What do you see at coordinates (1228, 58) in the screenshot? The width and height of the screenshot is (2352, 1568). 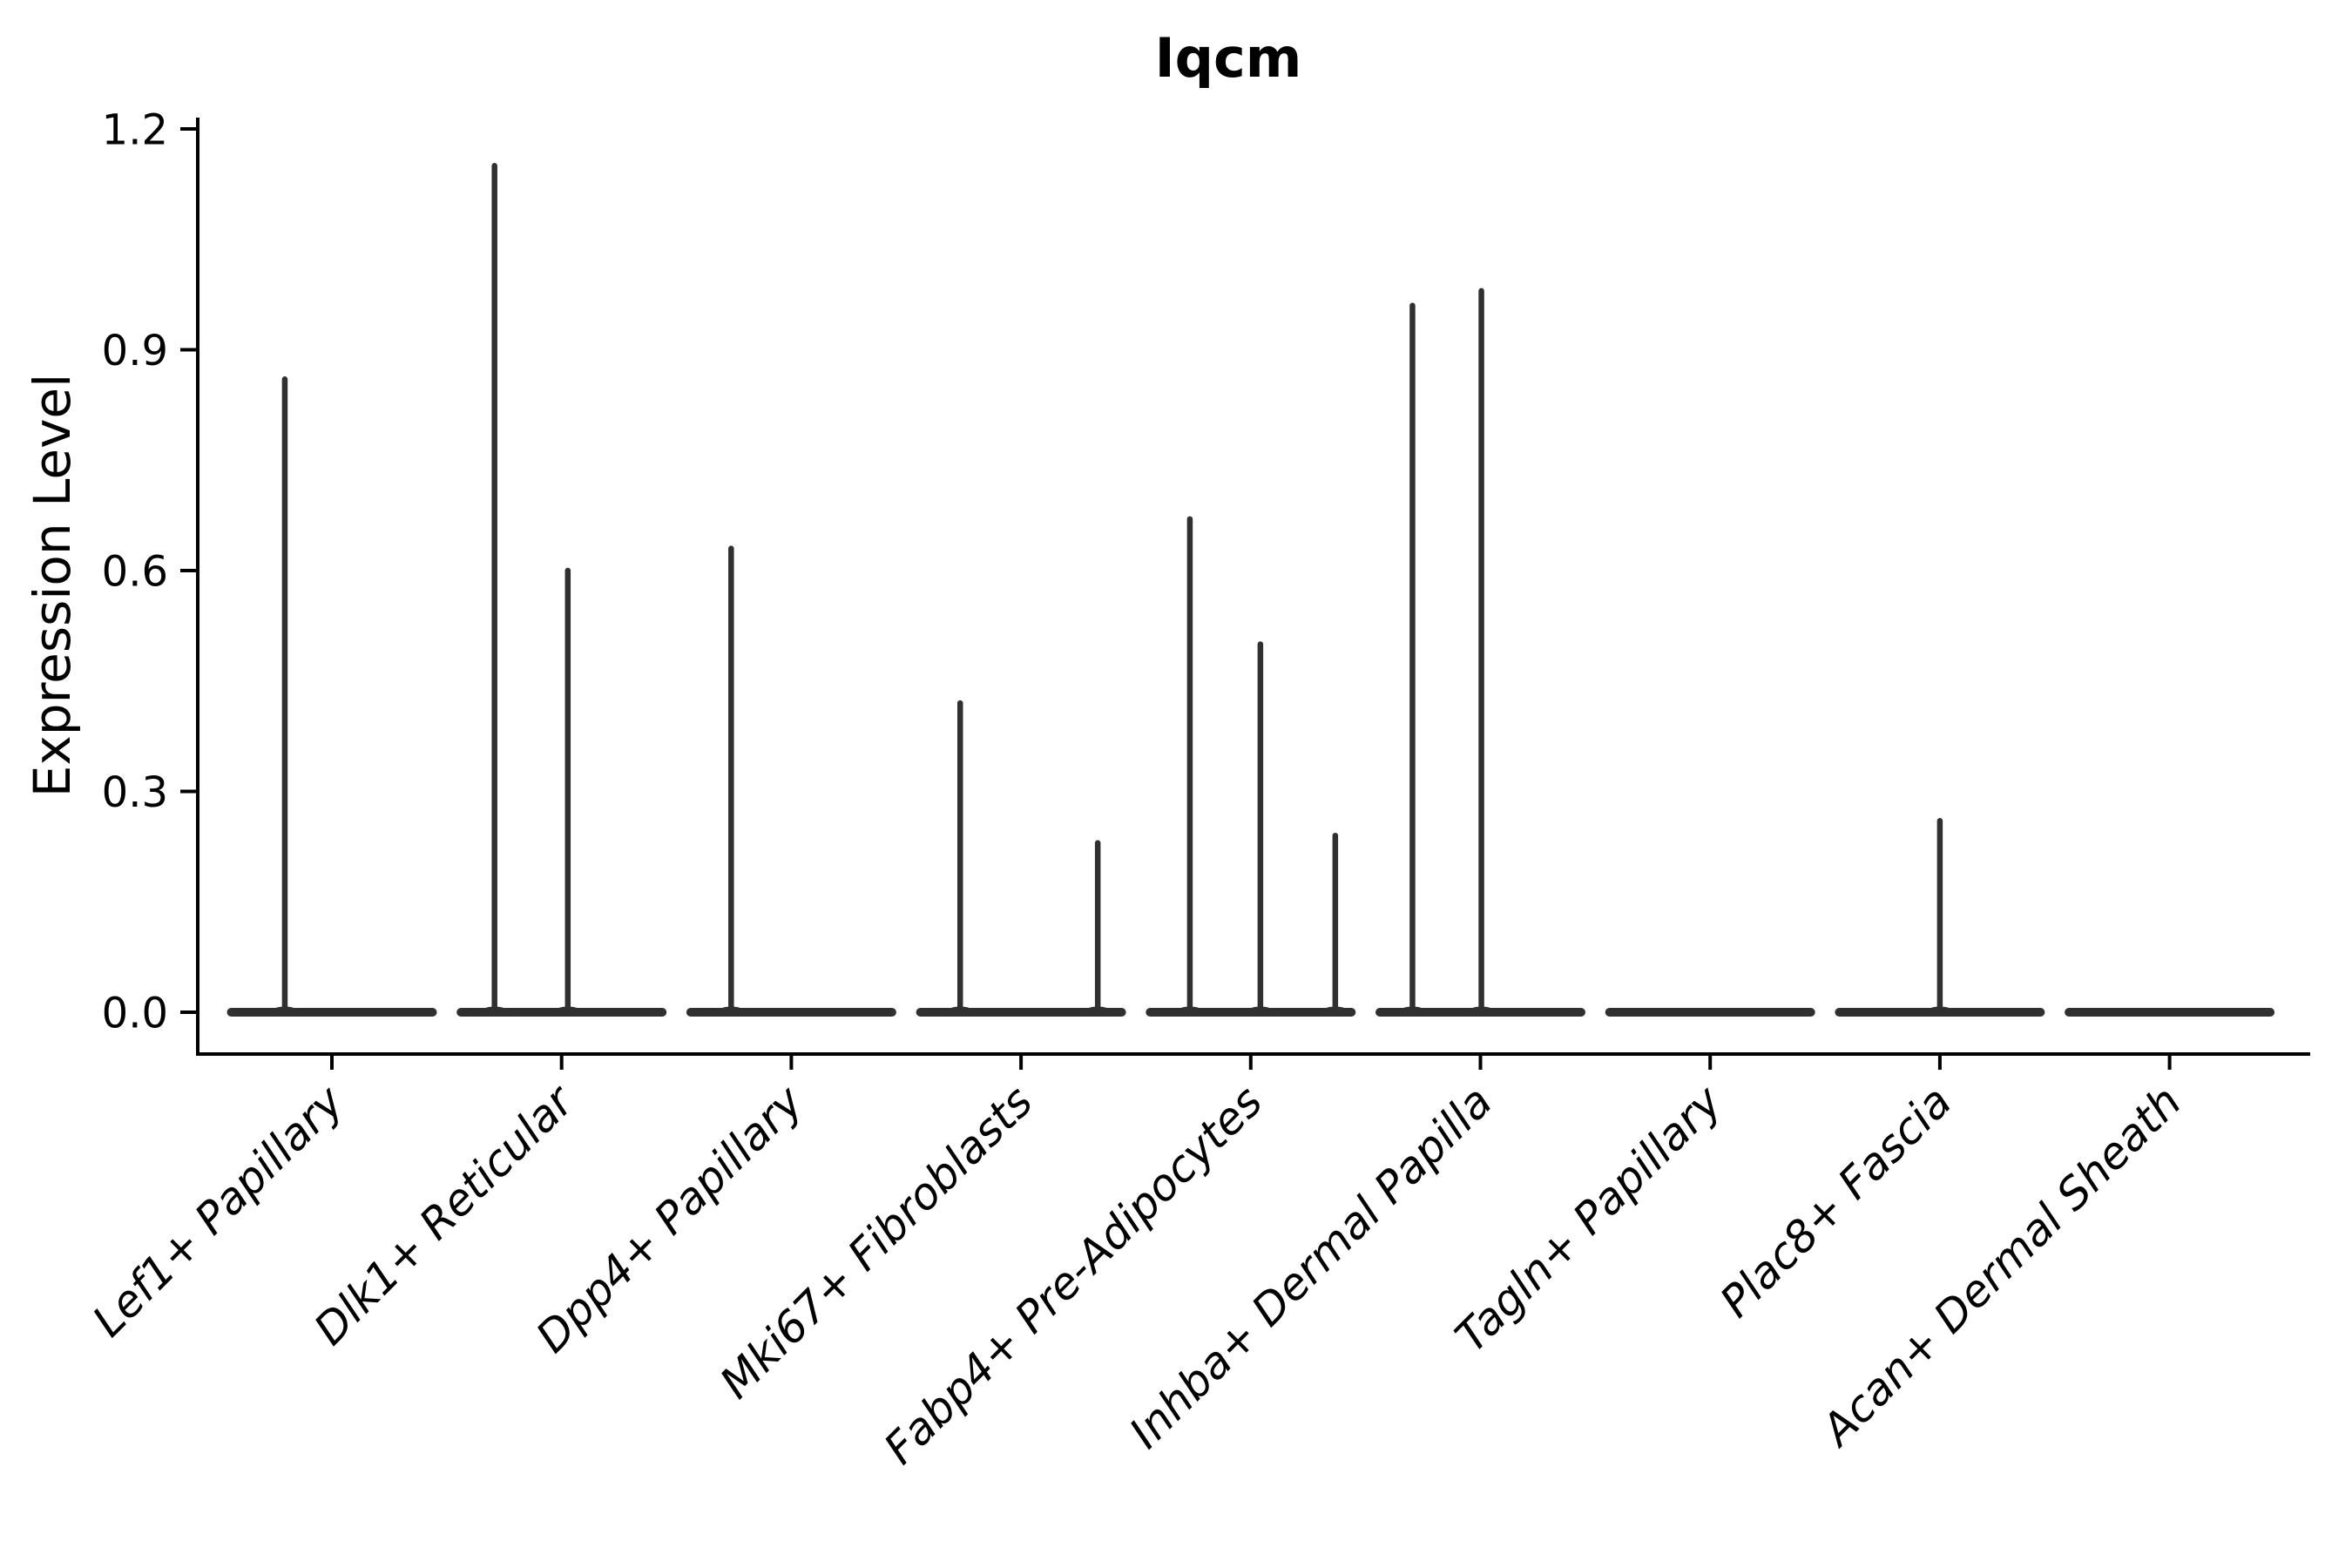 I see `chart-title: Iqcm` at bounding box center [1228, 58].